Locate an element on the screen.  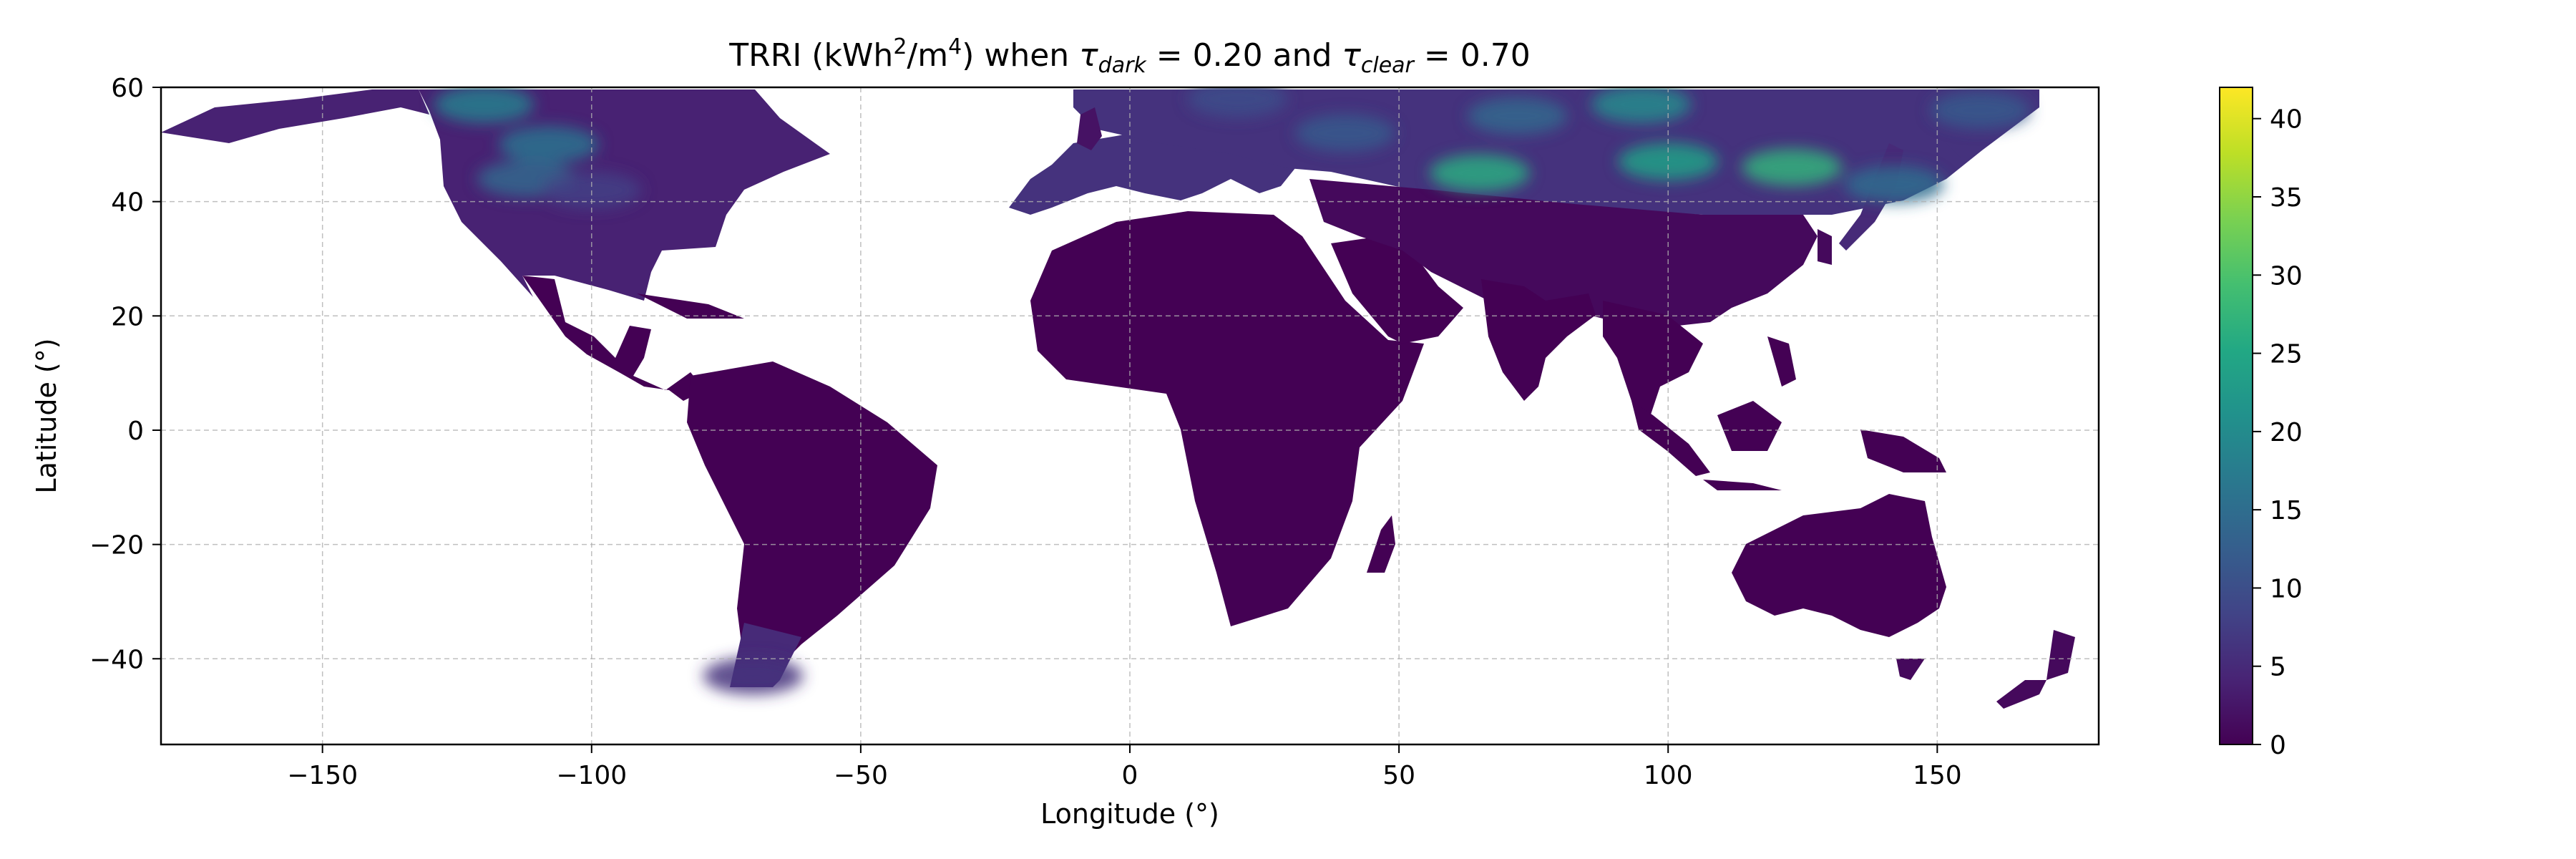
x-tick-label: −150 is located at coordinates (322, 775).